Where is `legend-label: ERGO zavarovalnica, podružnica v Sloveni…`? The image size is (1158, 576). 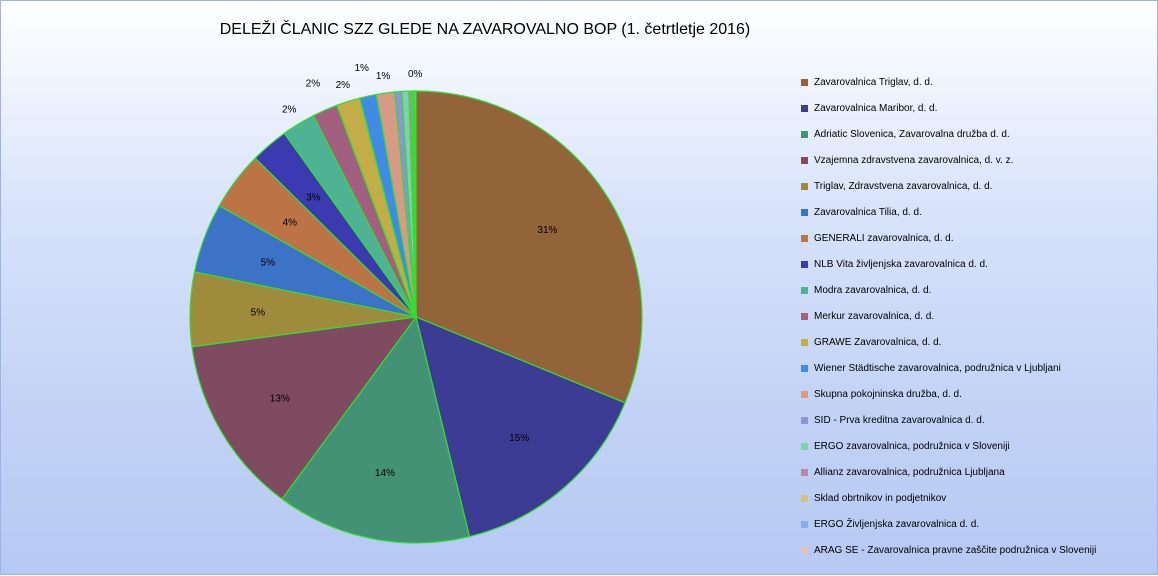 legend-label: ERGO zavarovalnica, podružnica v Sloveni… is located at coordinates (912, 446).